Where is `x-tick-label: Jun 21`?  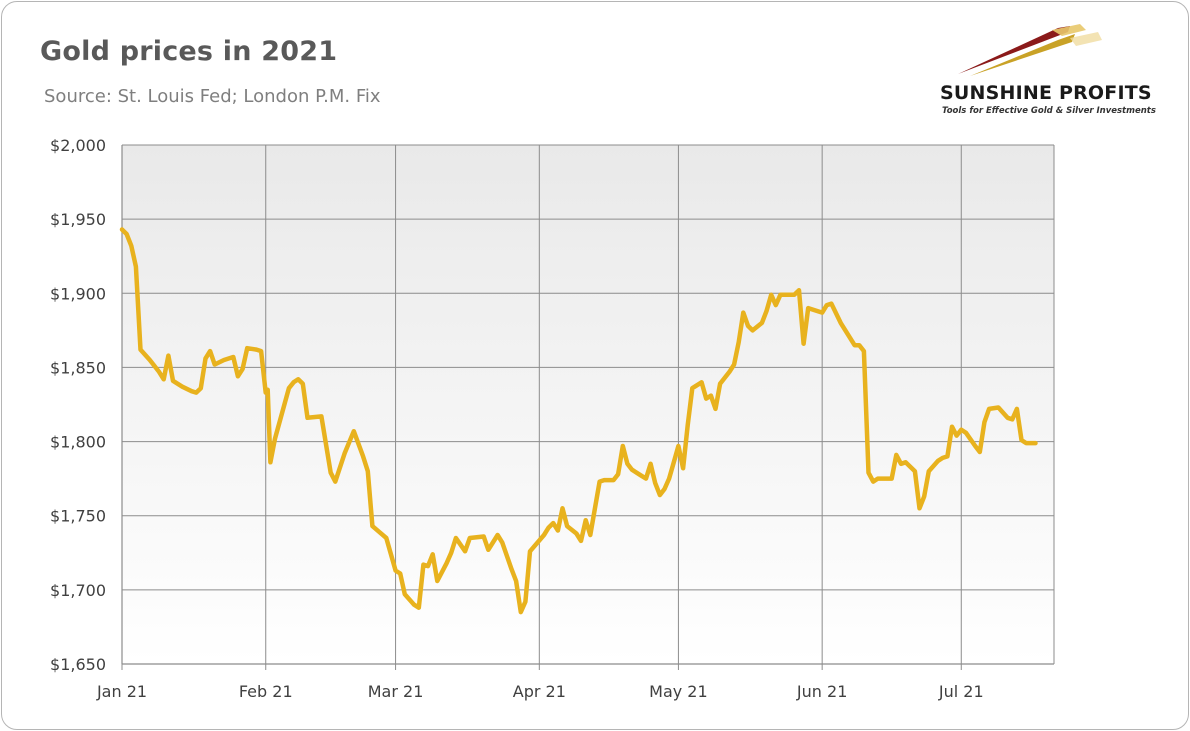
x-tick-label: Jun 21 is located at coordinates (821, 691).